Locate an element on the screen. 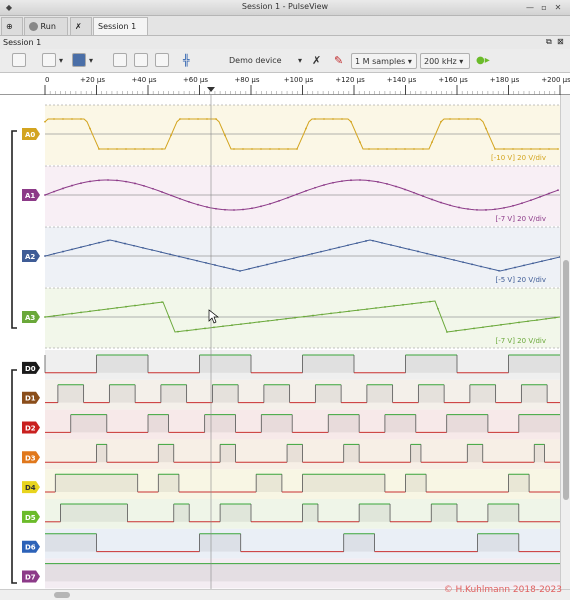 This screenshot has width=570, height=600. app-menu-icon: ◆ is located at coordinates (9, 7).